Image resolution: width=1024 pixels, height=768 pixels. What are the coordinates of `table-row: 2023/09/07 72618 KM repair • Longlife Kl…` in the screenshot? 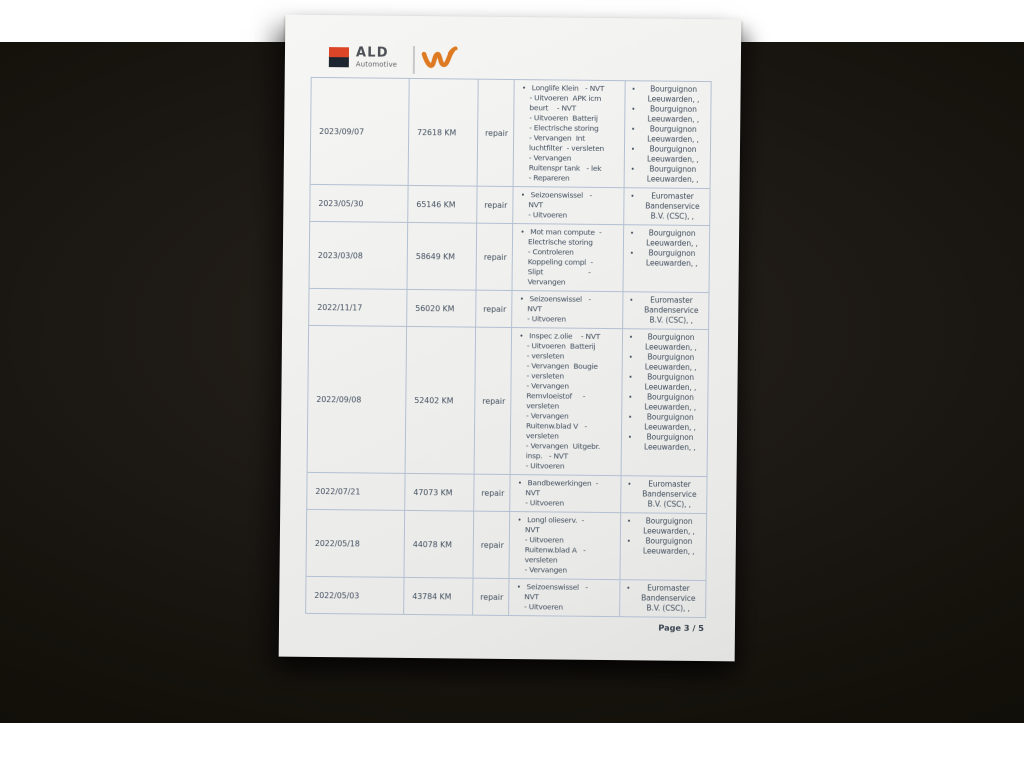 It's located at (511, 133).